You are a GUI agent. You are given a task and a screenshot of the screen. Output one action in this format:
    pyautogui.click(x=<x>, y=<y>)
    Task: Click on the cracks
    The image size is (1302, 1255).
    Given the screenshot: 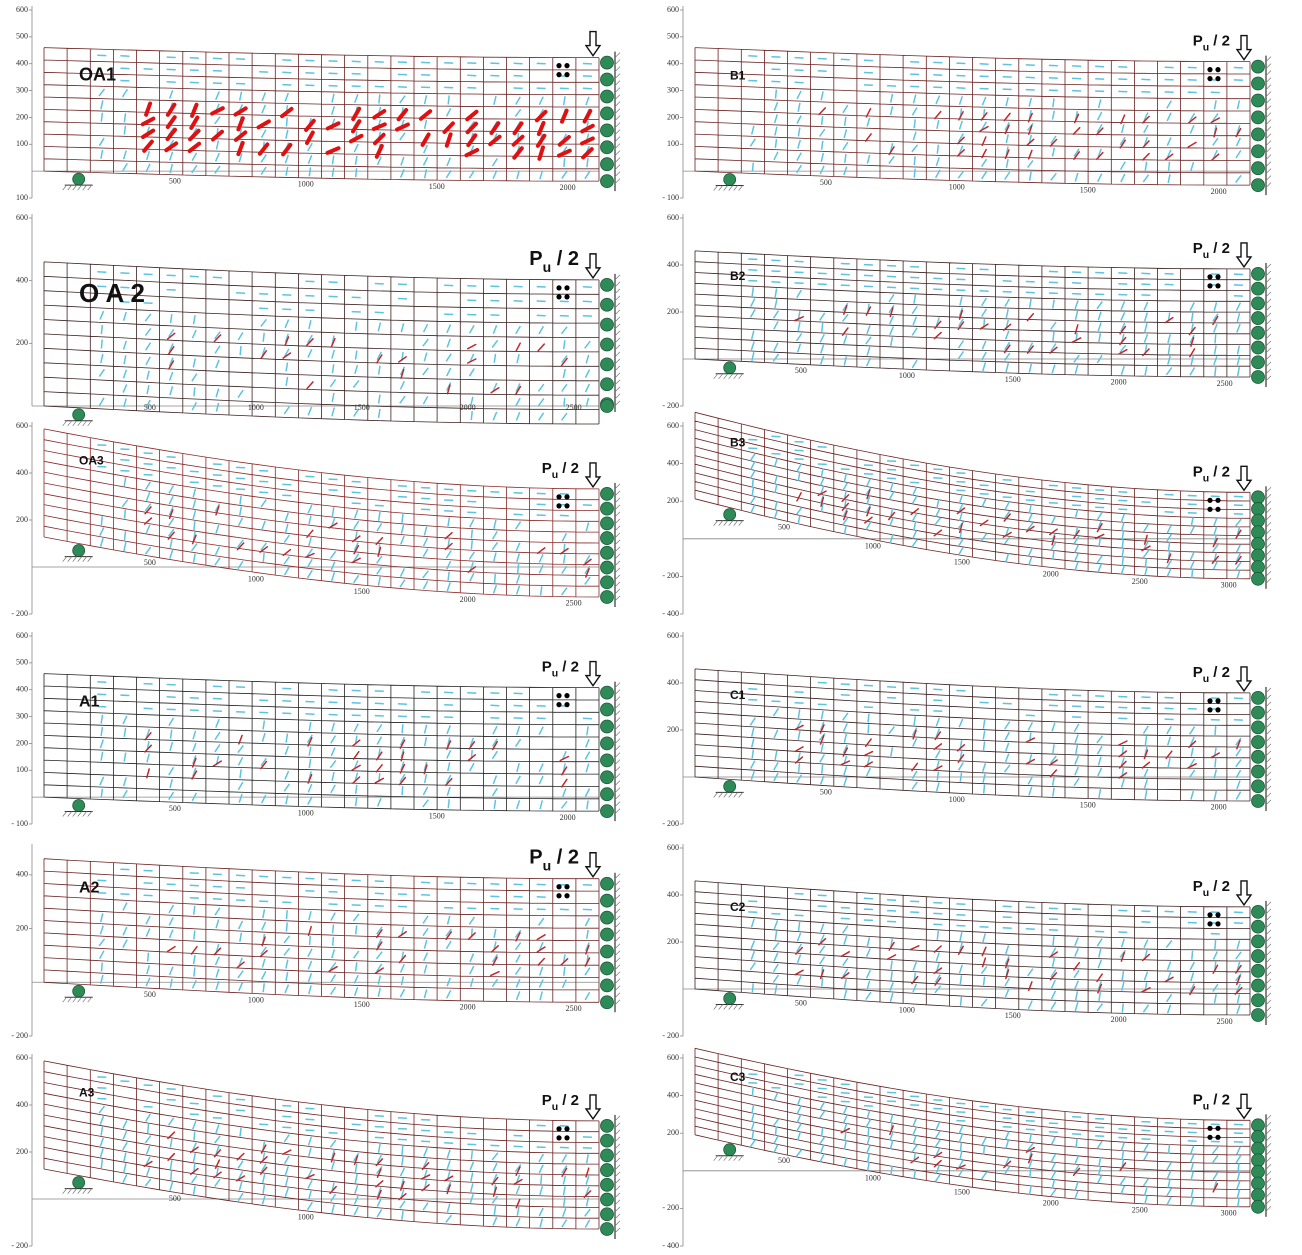 What is the action you would take?
    pyautogui.click(x=378, y=951)
    